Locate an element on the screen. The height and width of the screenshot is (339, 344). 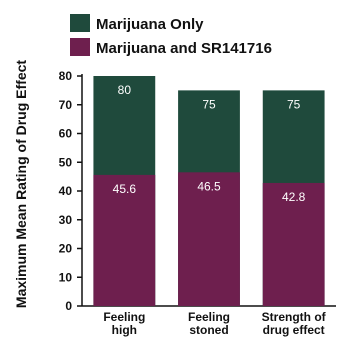
x-category-label-feeling-high: Feeling high is located at coordinates (124, 323).